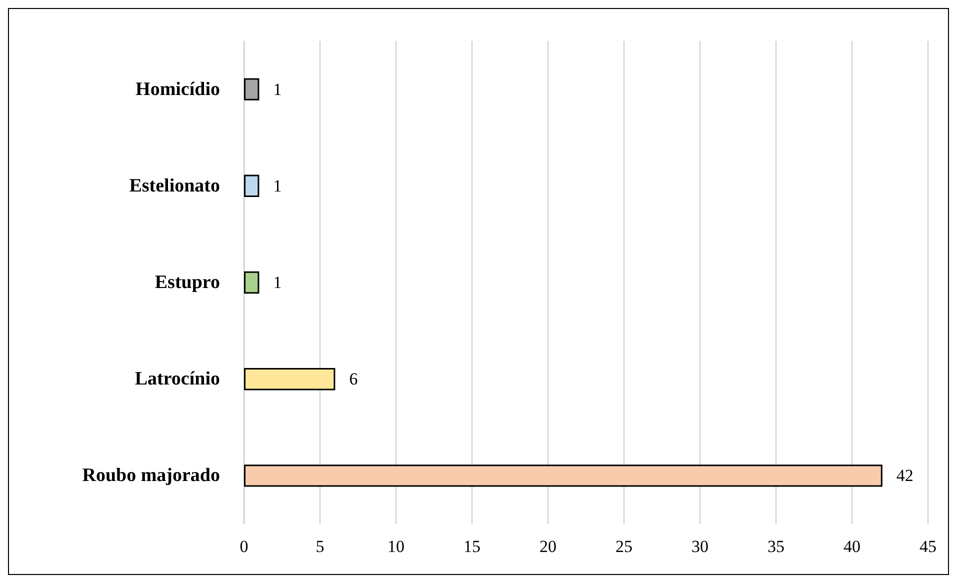 The image size is (957, 583). Describe the element at coordinates (624, 546) in the screenshot. I see `x-tick-label: 25` at that location.